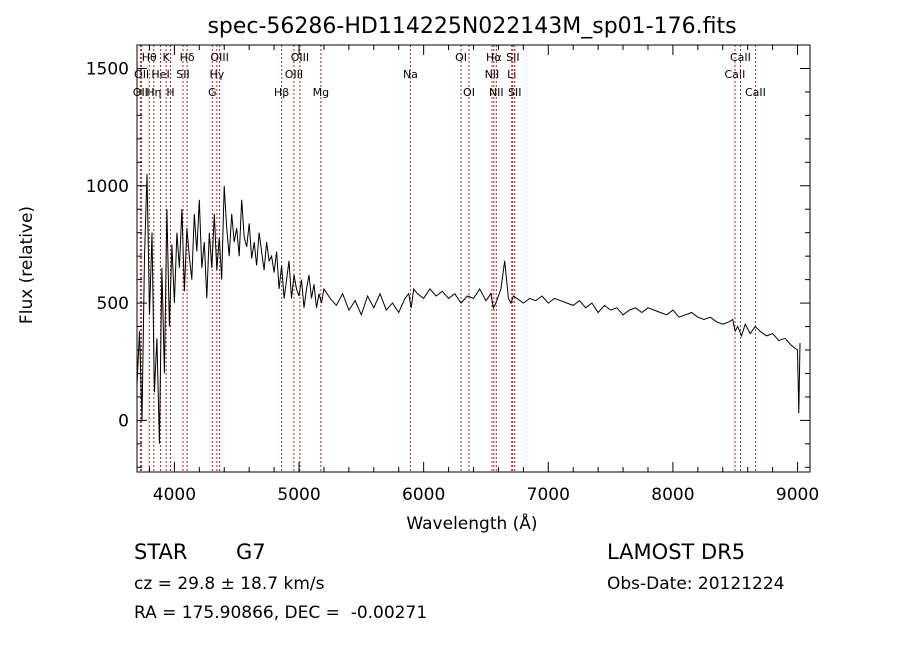  I want to click on y-tick-label: 0, so click(123, 421).